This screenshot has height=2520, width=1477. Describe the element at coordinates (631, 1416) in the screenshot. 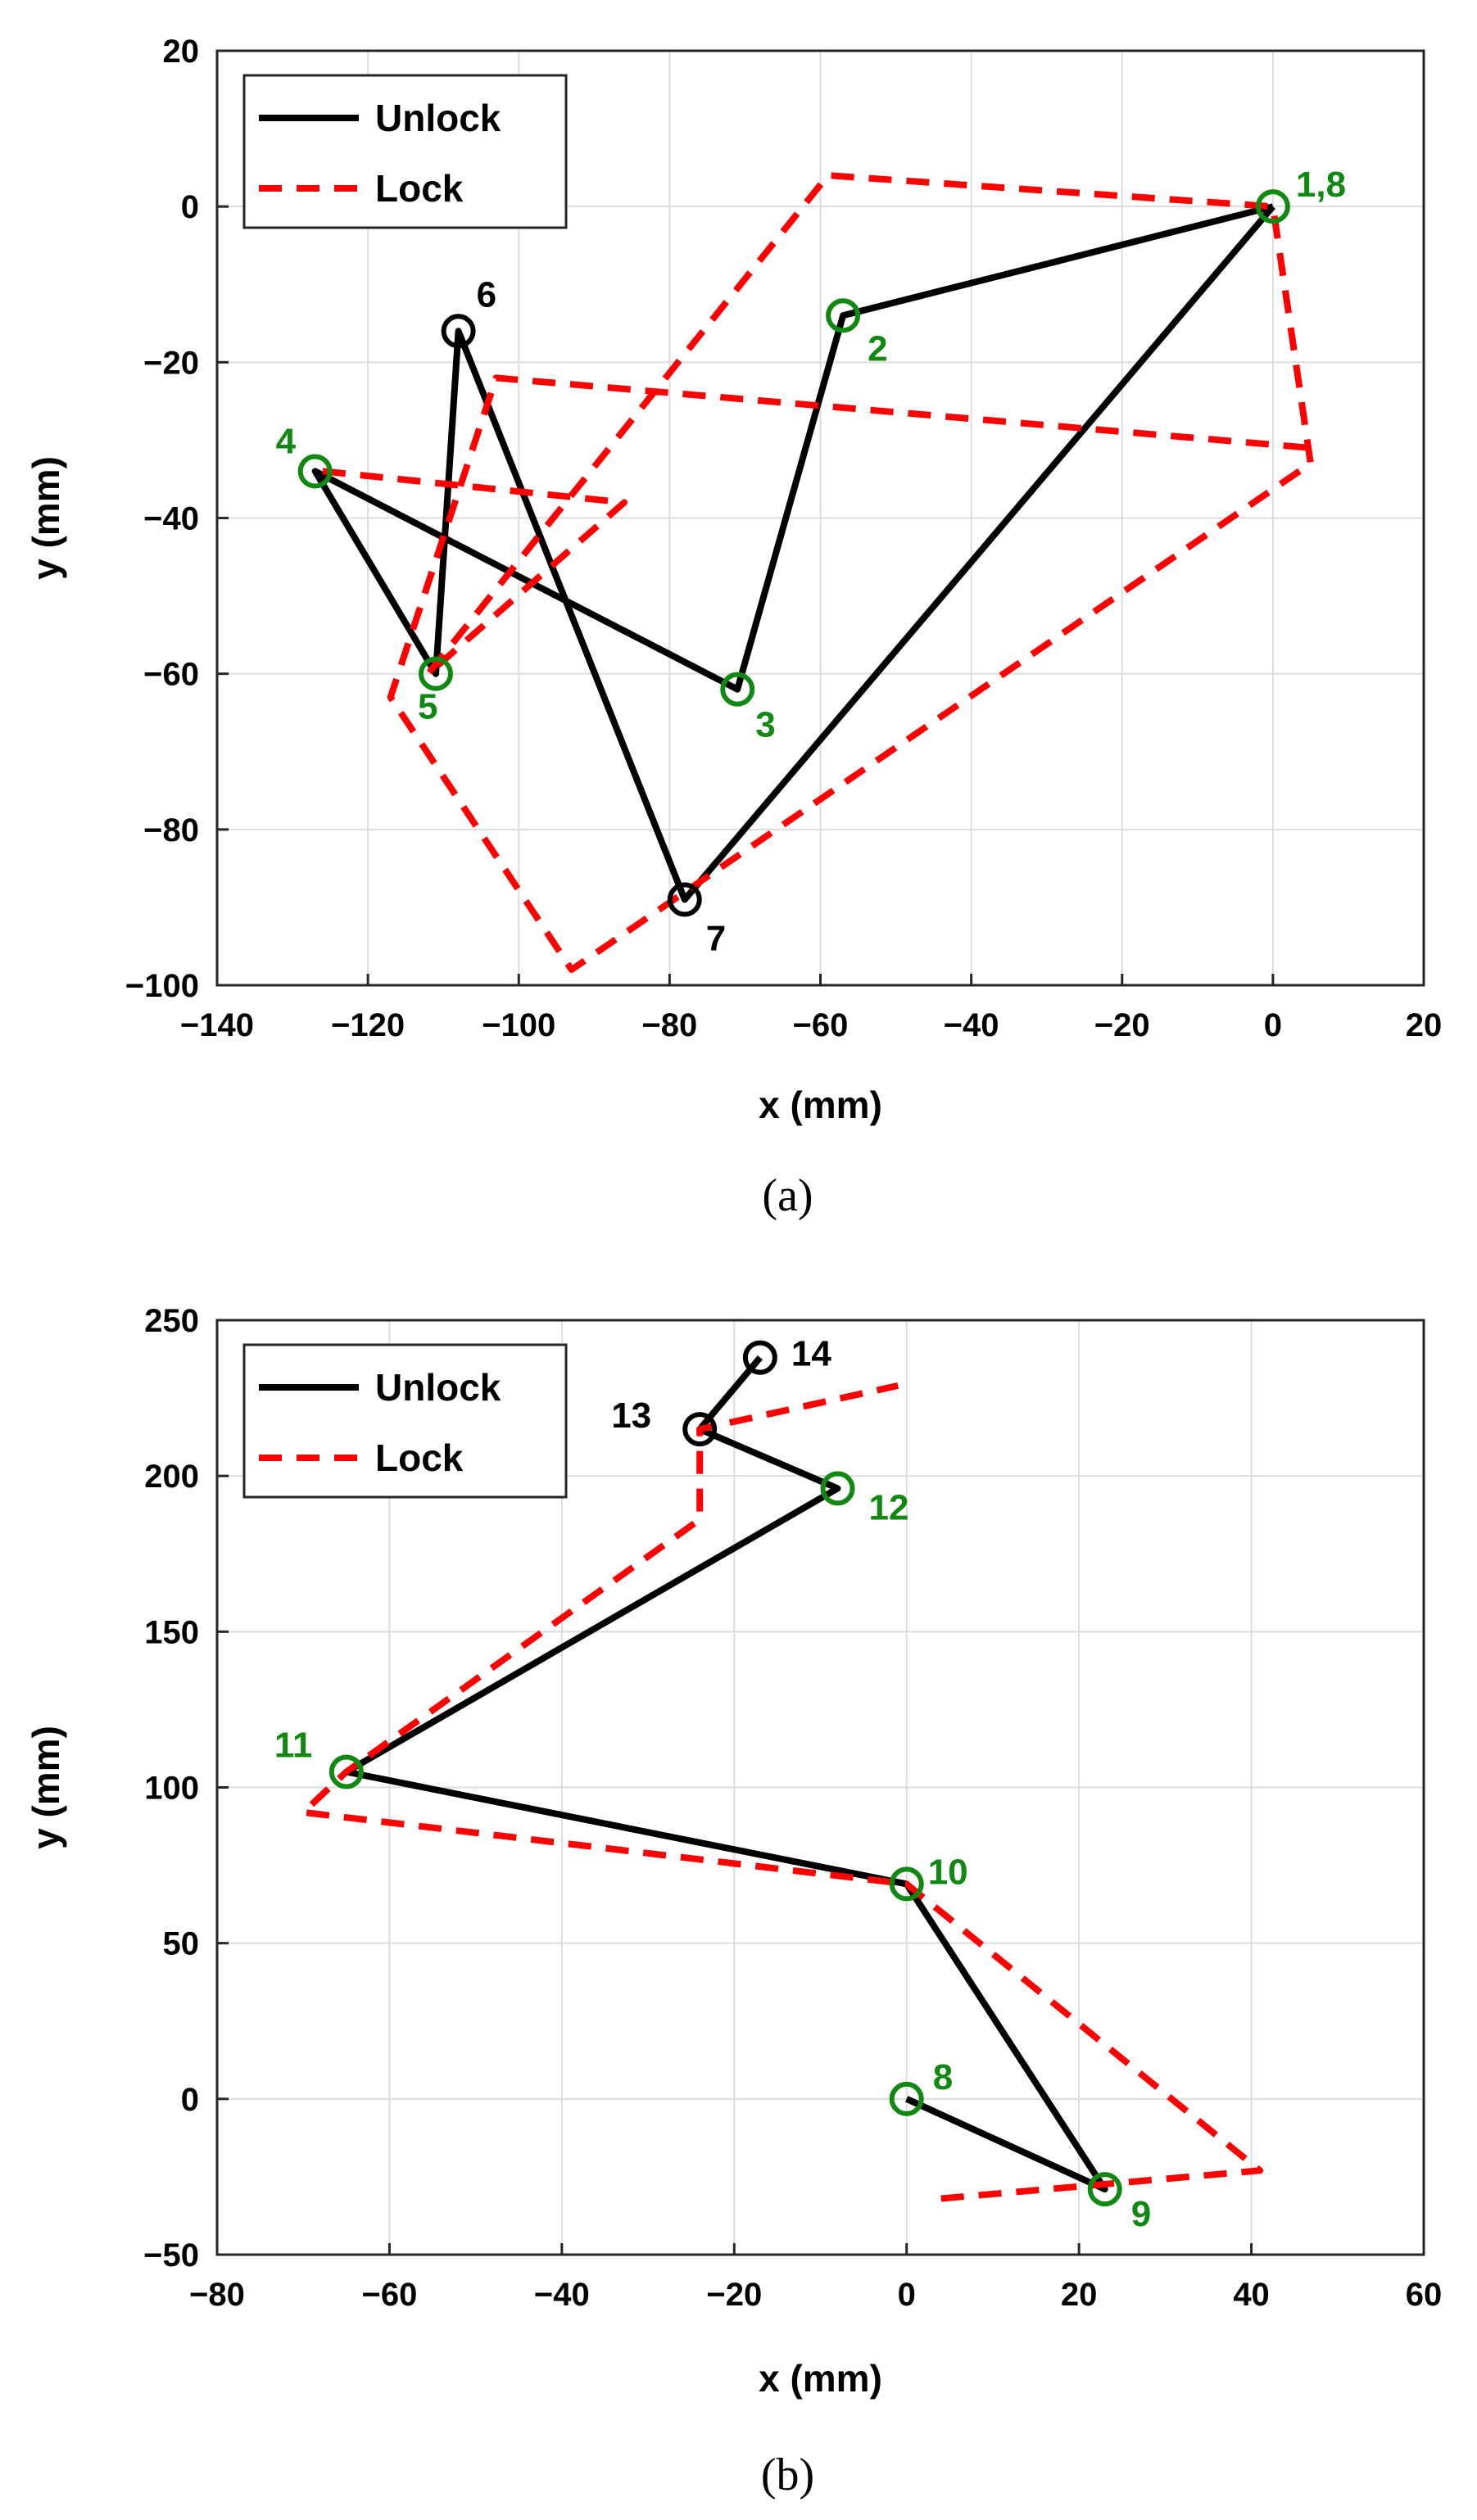

I see `point-label: 13` at that location.